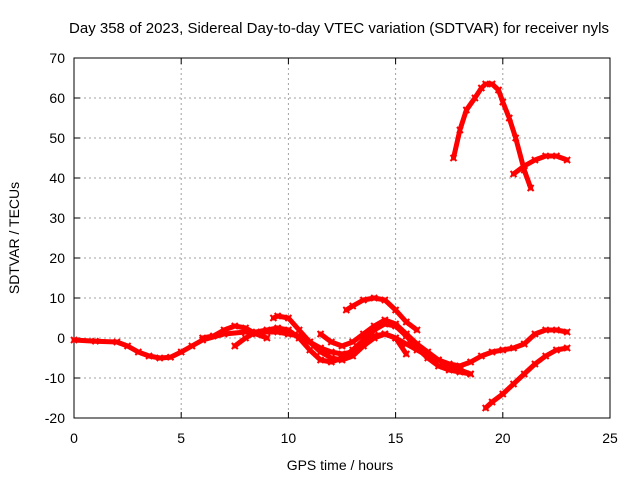  What do you see at coordinates (57, 98) in the screenshot?
I see `y-tick-label: 60` at bounding box center [57, 98].